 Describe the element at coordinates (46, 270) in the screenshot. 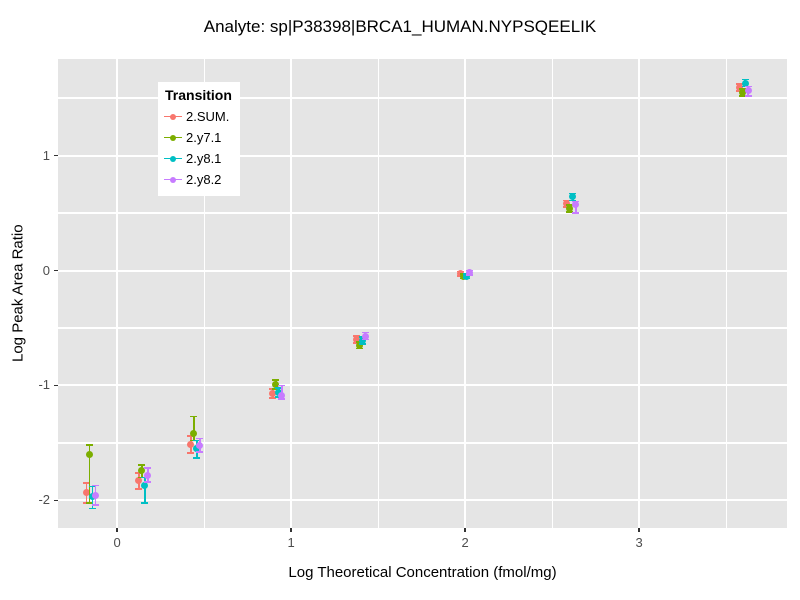

I see `y-tick-label: 0` at that location.